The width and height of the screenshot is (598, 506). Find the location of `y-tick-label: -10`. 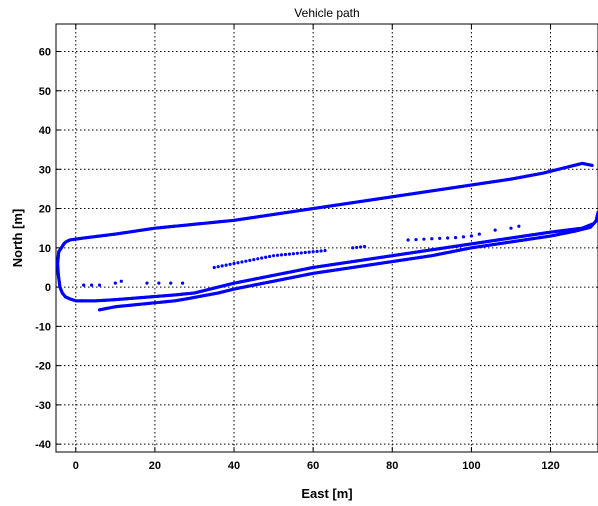

y-tick-label: -10 is located at coordinates (43, 327).